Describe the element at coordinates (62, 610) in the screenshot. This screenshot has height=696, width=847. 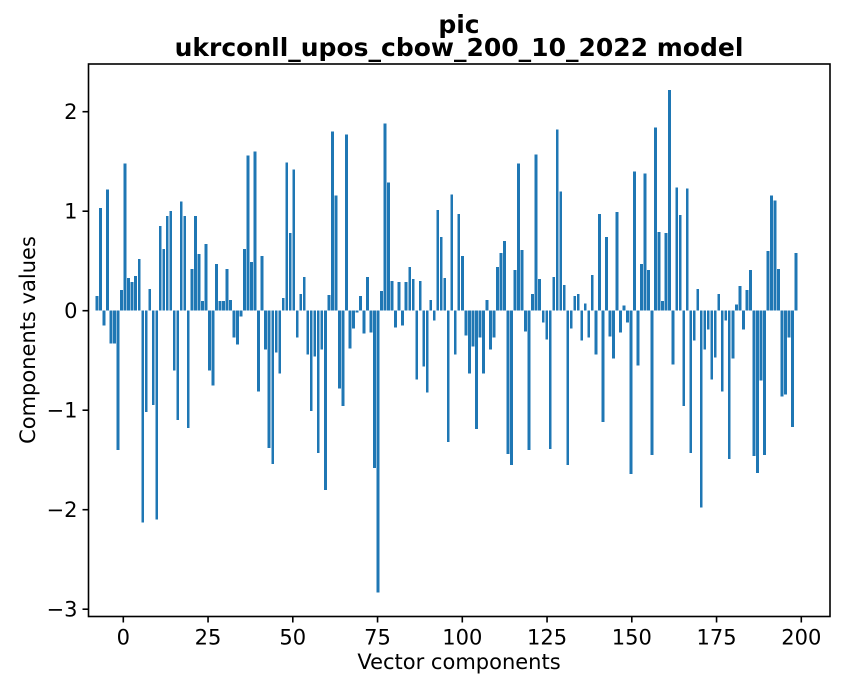
I see `y-tick-label: −3` at that location.